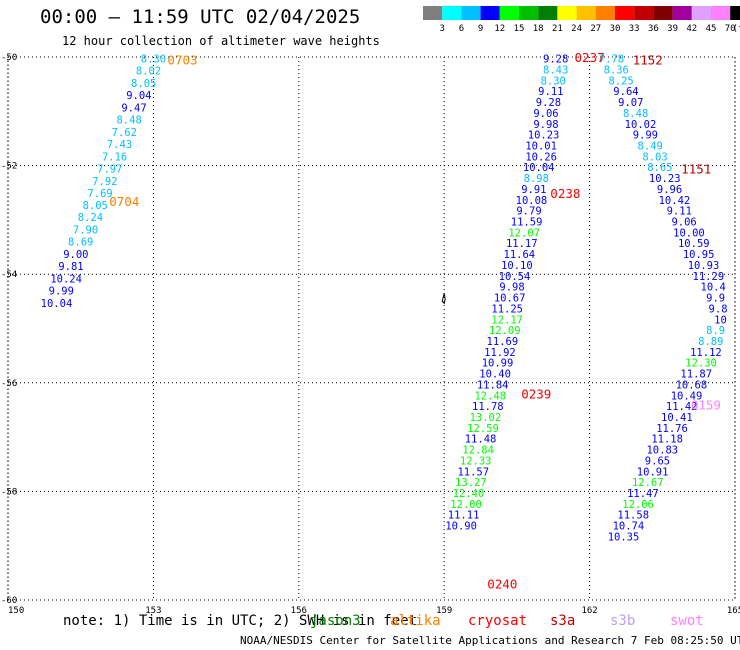 The width and height of the screenshot is (740, 650). What do you see at coordinates (662, 451) in the screenshot?
I see `wave-height-point: 10.83` at bounding box center [662, 451].